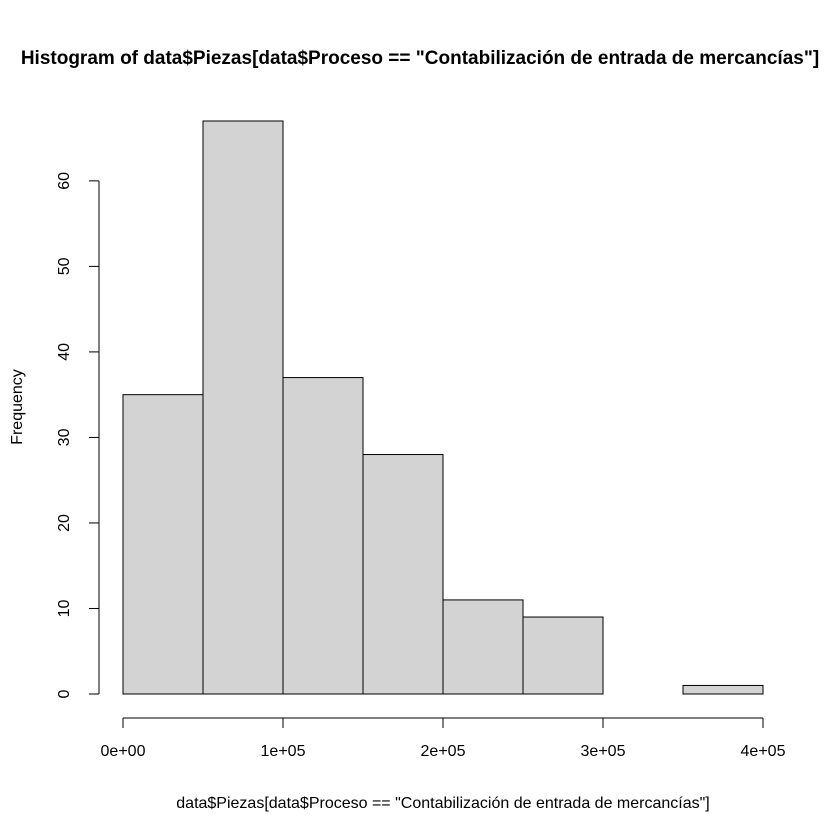  I want to click on y-tick-label-3: 30, so click(64, 437).